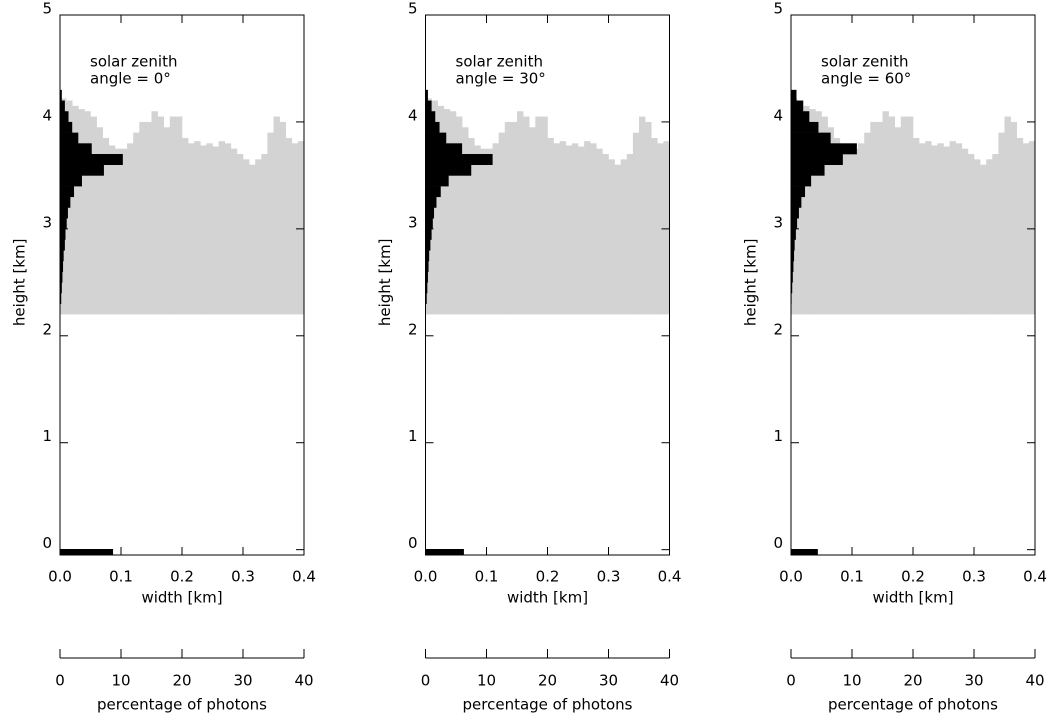 This screenshot has height=715, width=1051. Describe the element at coordinates (670, 577) in the screenshot. I see `x-tick-label: 0.4` at that location.